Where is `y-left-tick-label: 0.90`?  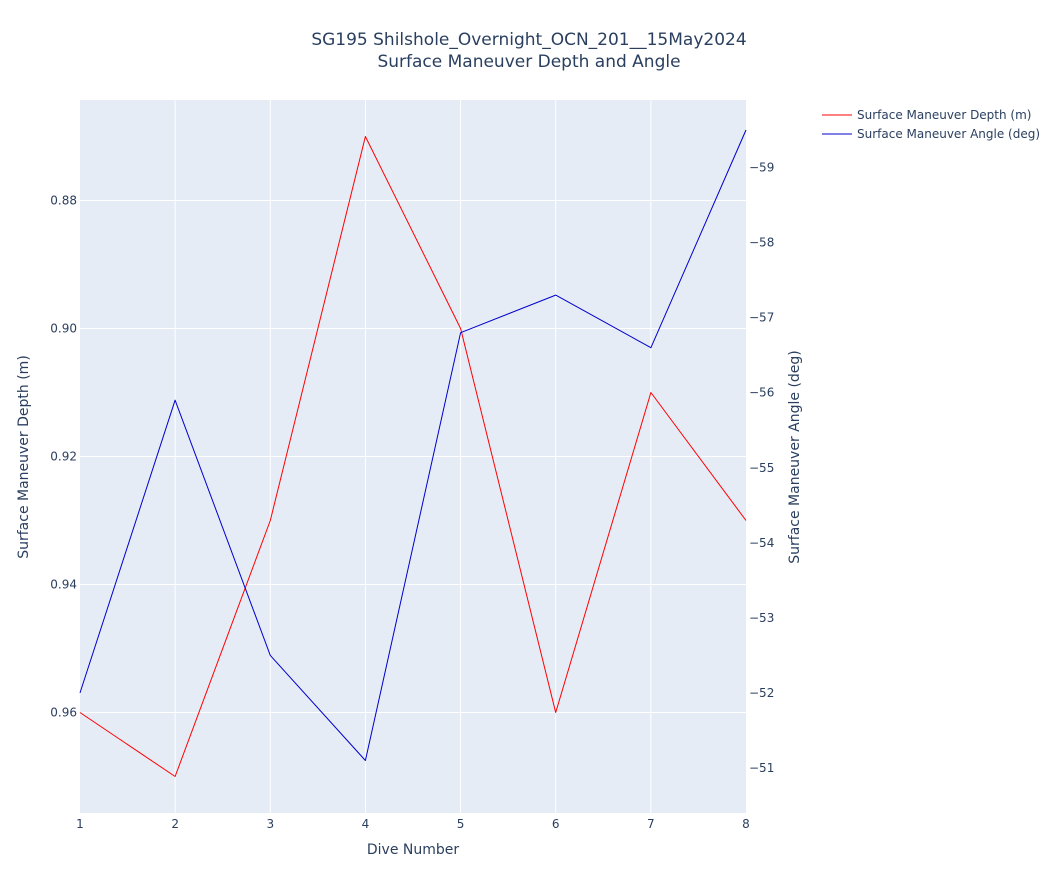 y-left-tick-label: 0.90 is located at coordinates (63, 328).